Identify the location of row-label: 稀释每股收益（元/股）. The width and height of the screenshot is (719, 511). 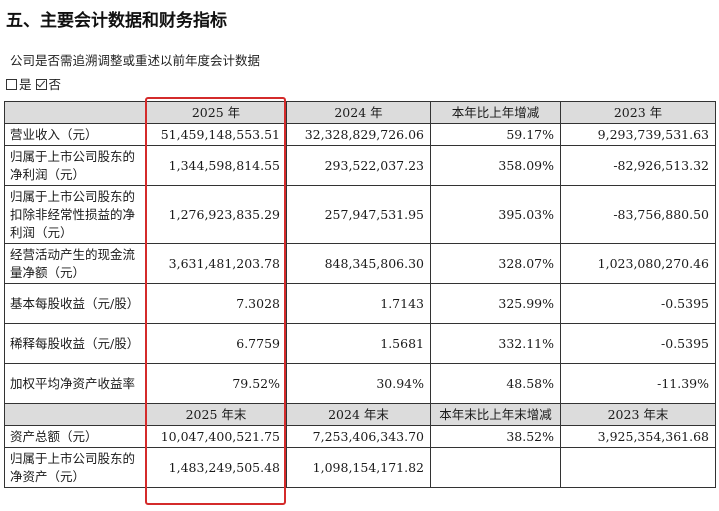
(75, 343).